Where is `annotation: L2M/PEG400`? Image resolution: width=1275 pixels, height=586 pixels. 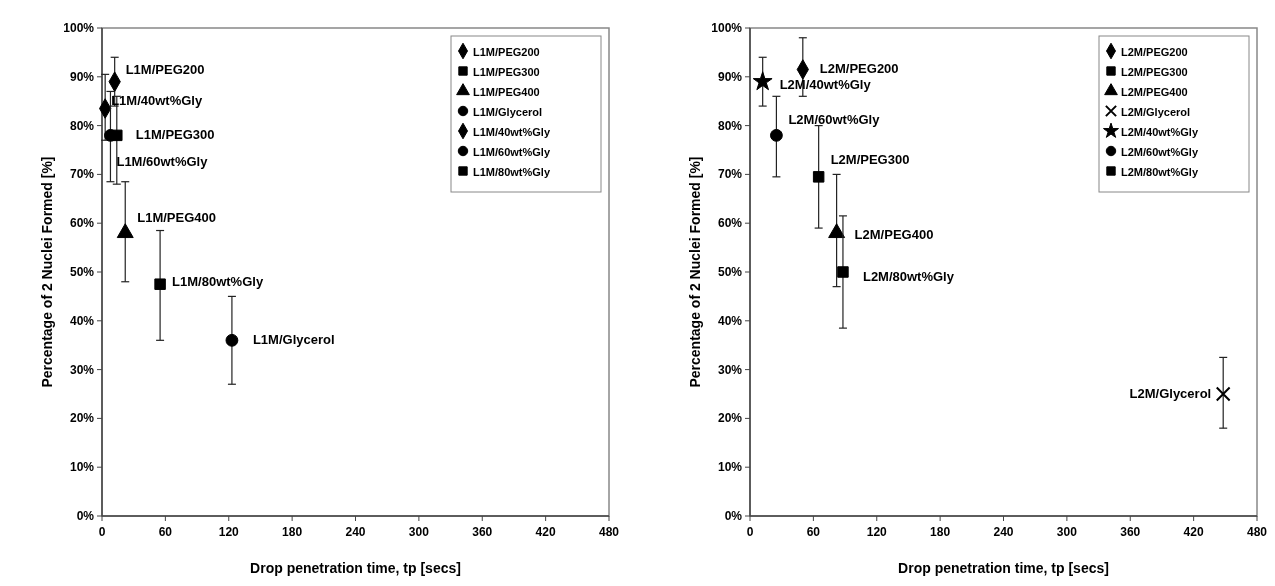 annotation: L2M/PEG400 is located at coordinates (894, 234).